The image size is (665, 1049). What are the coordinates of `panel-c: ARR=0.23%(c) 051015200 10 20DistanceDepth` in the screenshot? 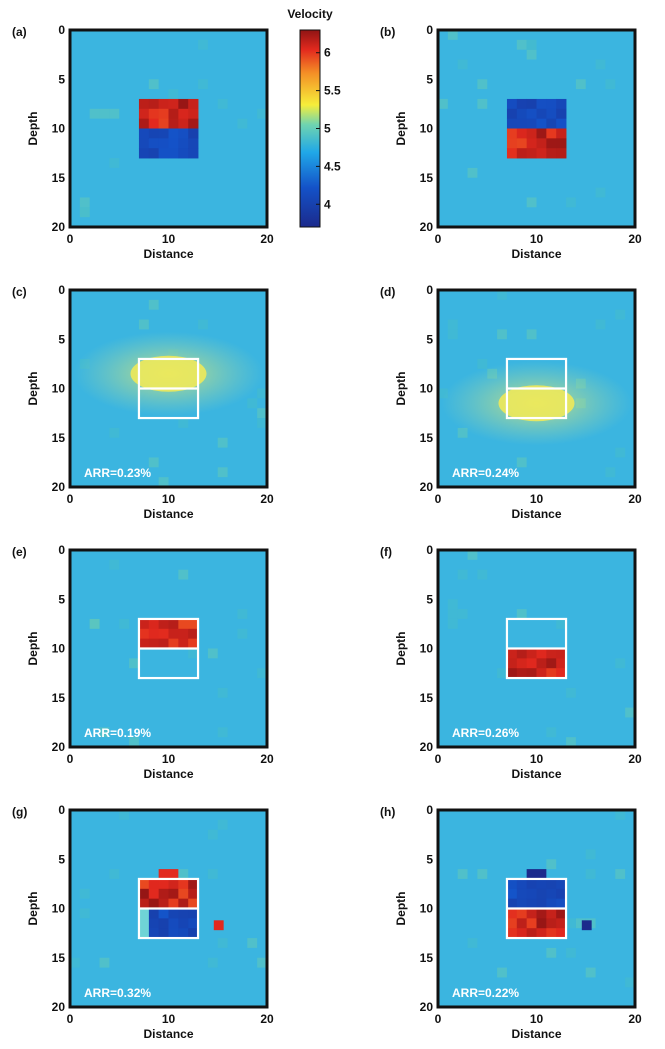 It's located at (143, 402).